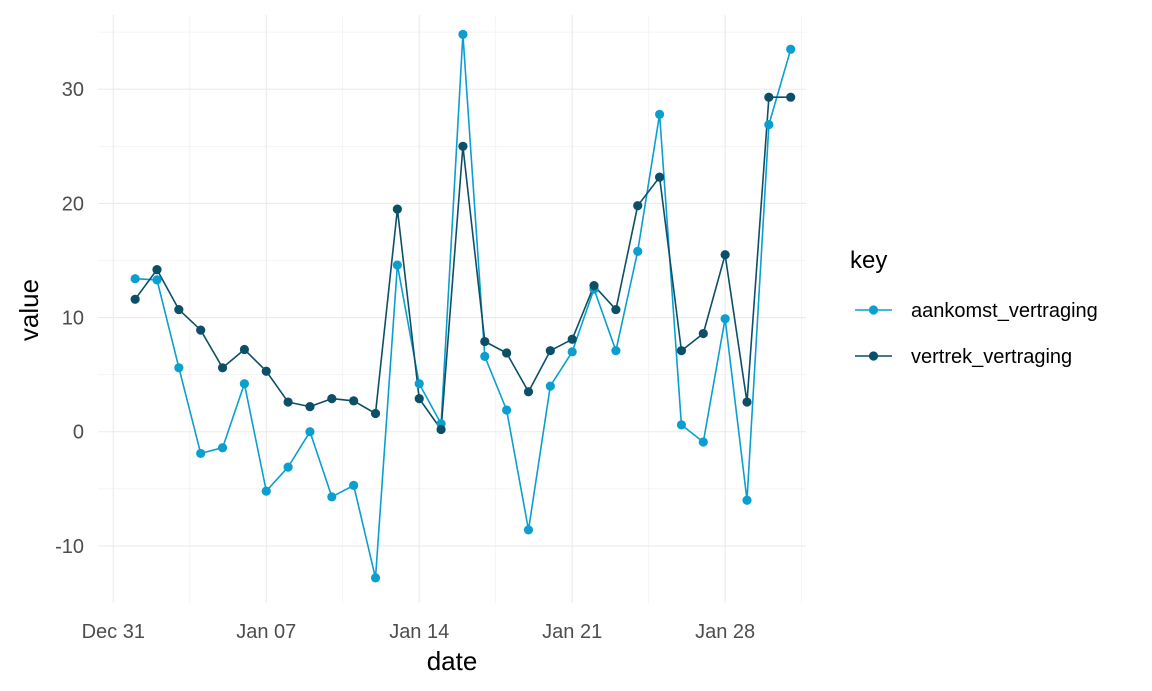 The width and height of the screenshot is (1152, 691). Describe the element at coordinates (29, 310) in the screenshot. I see `y-axis-title: value` at that location.